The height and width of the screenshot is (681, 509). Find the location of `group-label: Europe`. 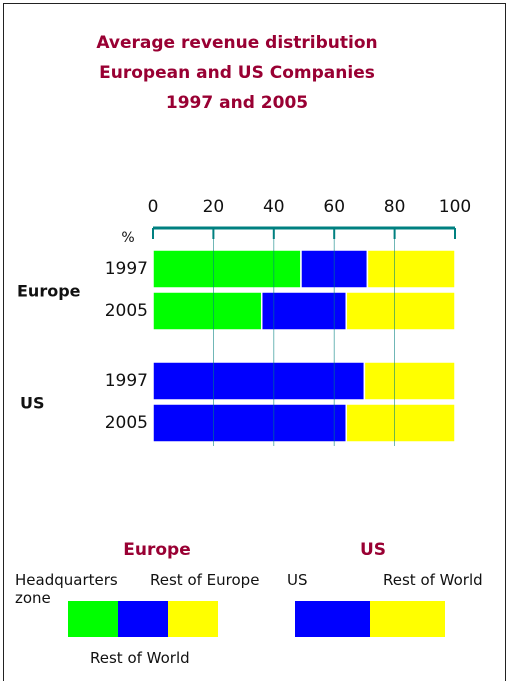

group-label: Europe is located at coordinates (49, 291).